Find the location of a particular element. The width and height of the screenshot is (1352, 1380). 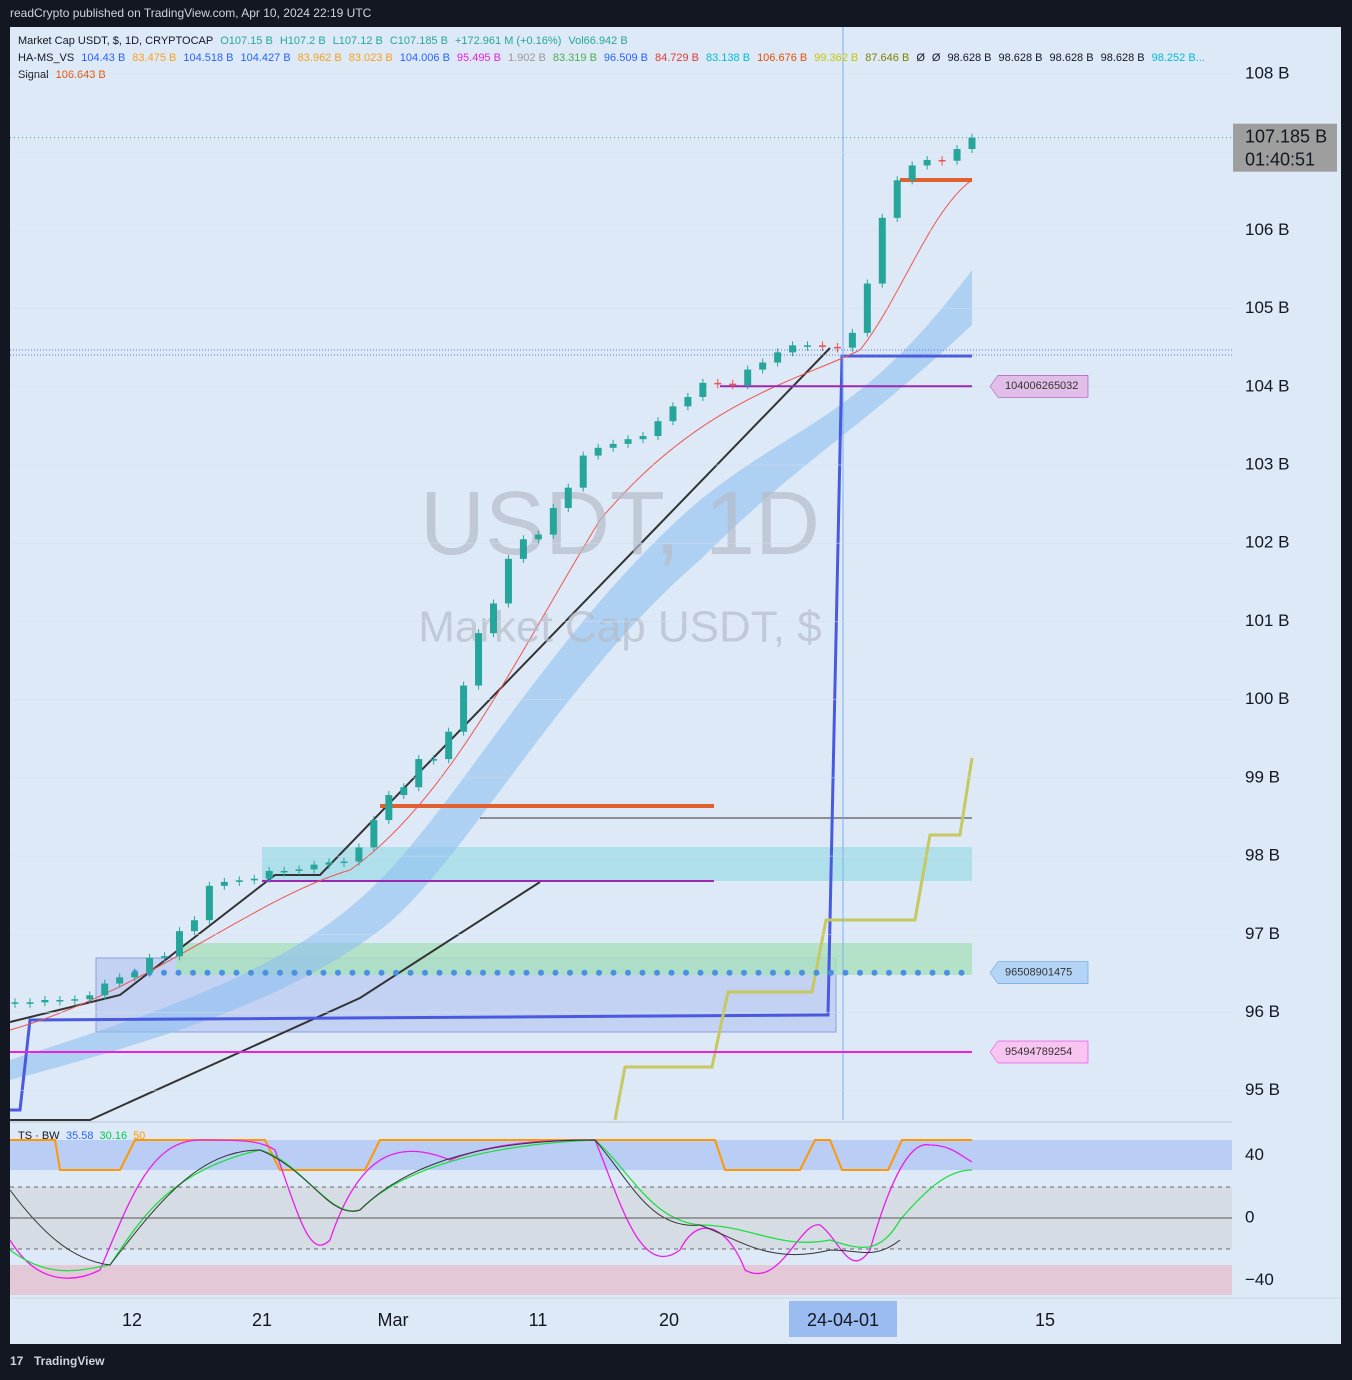

osc-name: TS · BW is located at coordinates (39, 1136).